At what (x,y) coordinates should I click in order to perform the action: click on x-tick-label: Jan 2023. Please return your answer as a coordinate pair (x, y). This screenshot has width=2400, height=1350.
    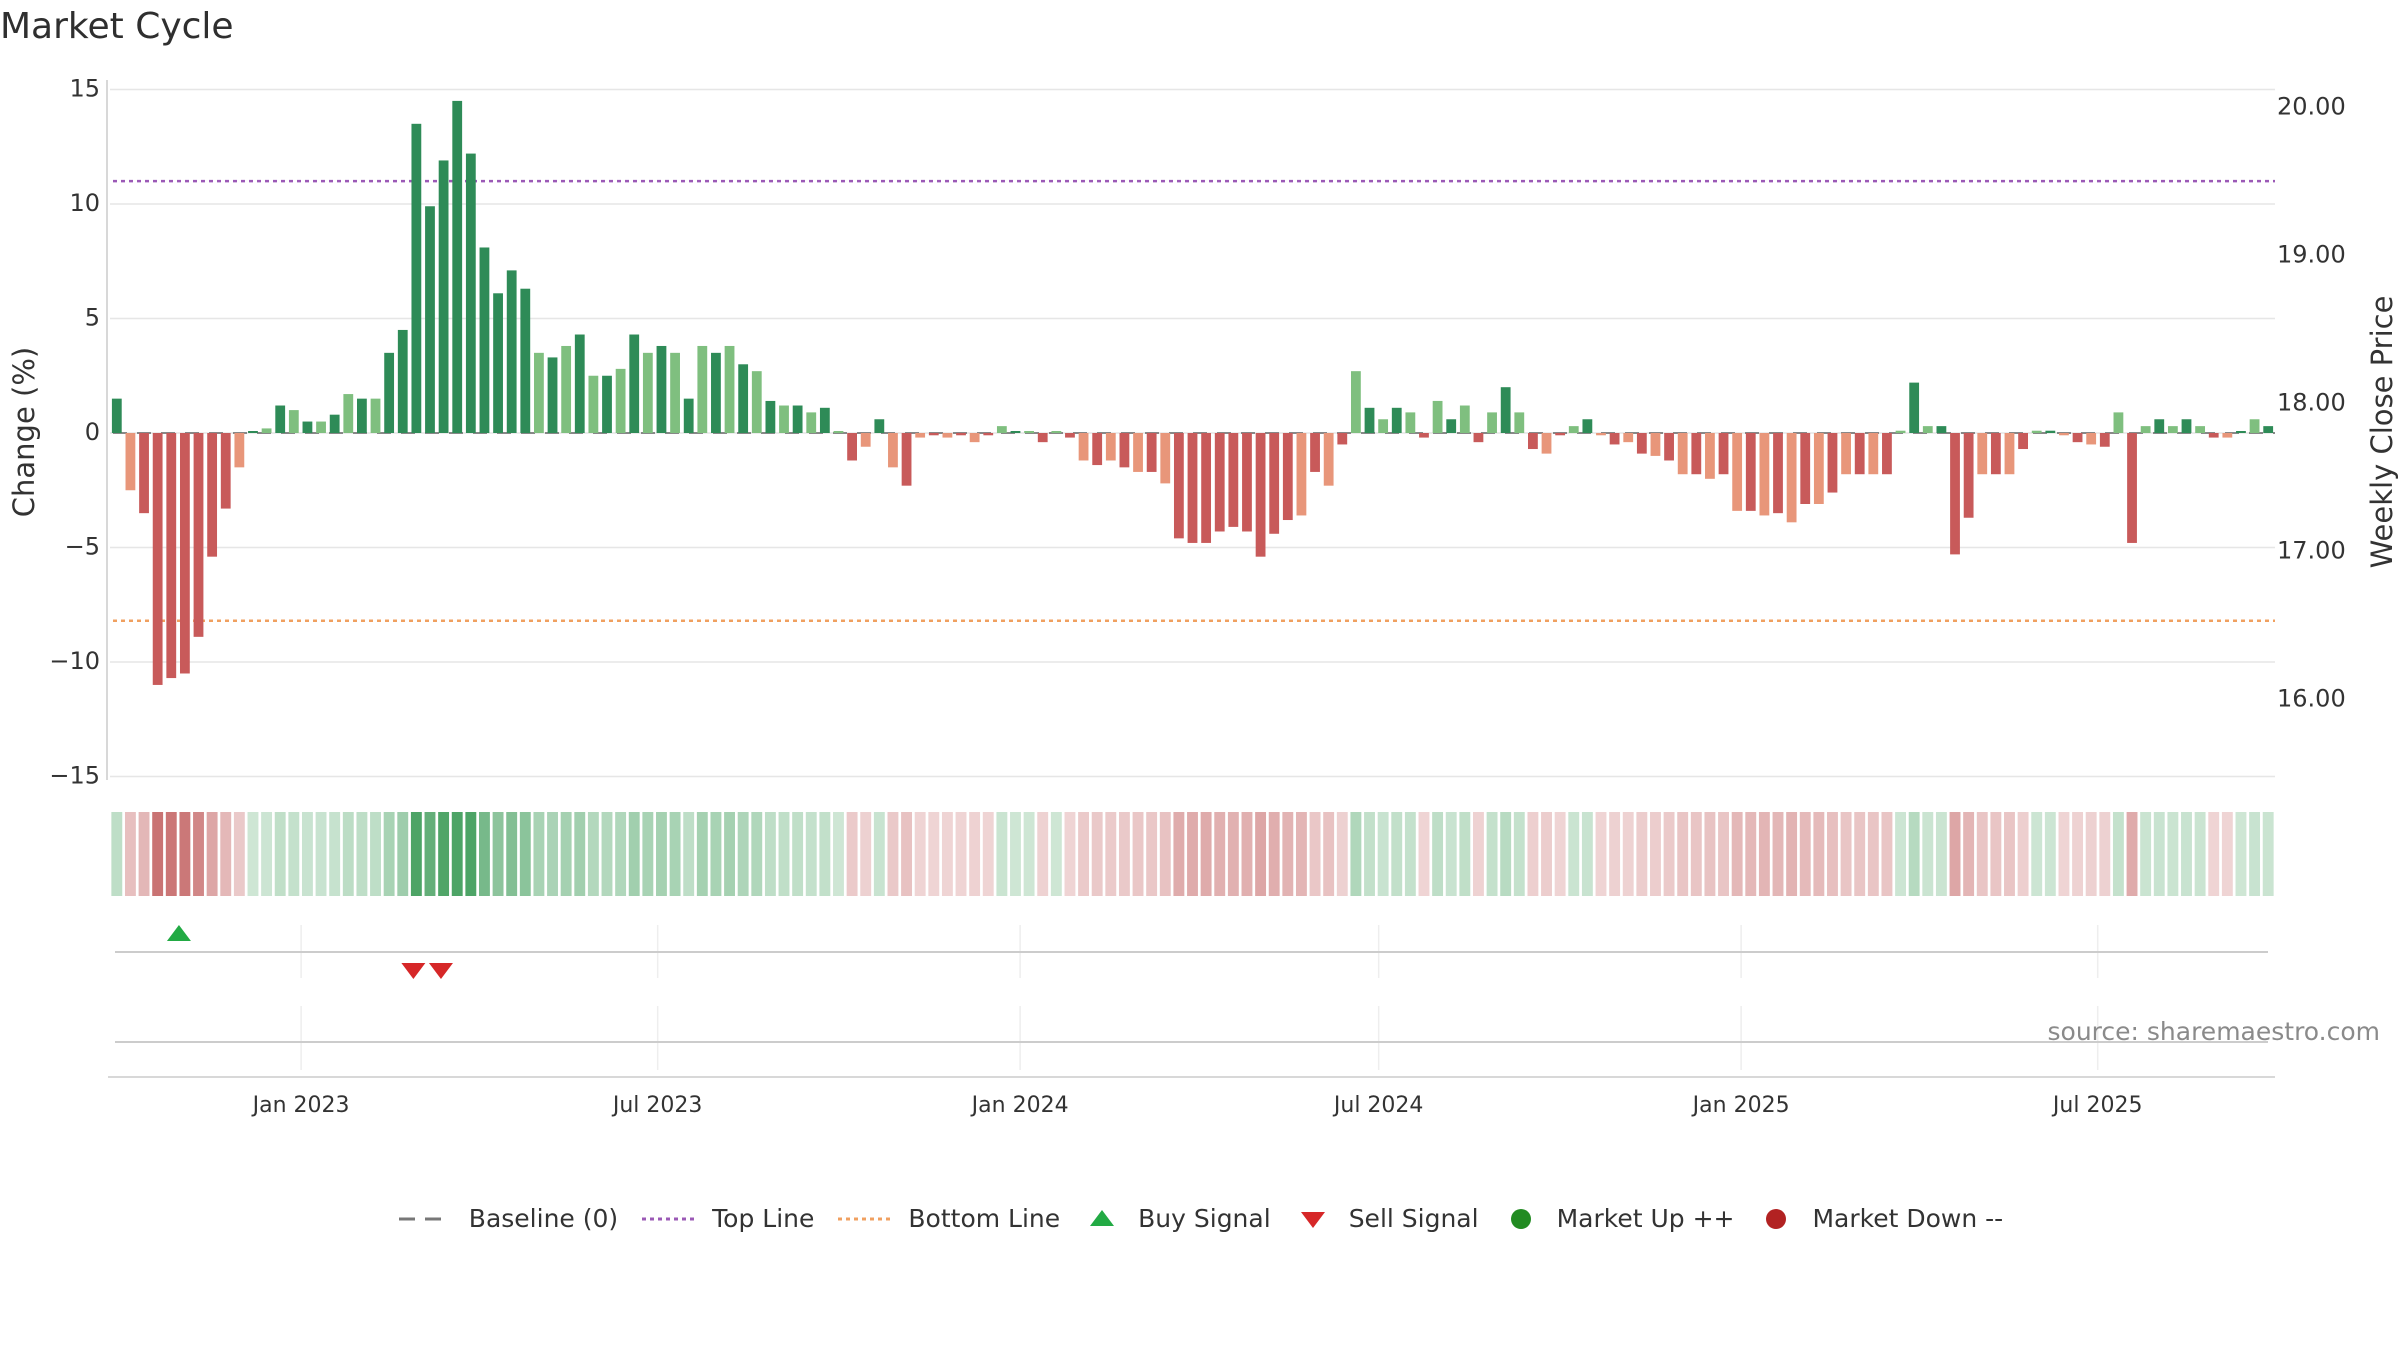
    Looking at the image, I should click on (300, 1105).